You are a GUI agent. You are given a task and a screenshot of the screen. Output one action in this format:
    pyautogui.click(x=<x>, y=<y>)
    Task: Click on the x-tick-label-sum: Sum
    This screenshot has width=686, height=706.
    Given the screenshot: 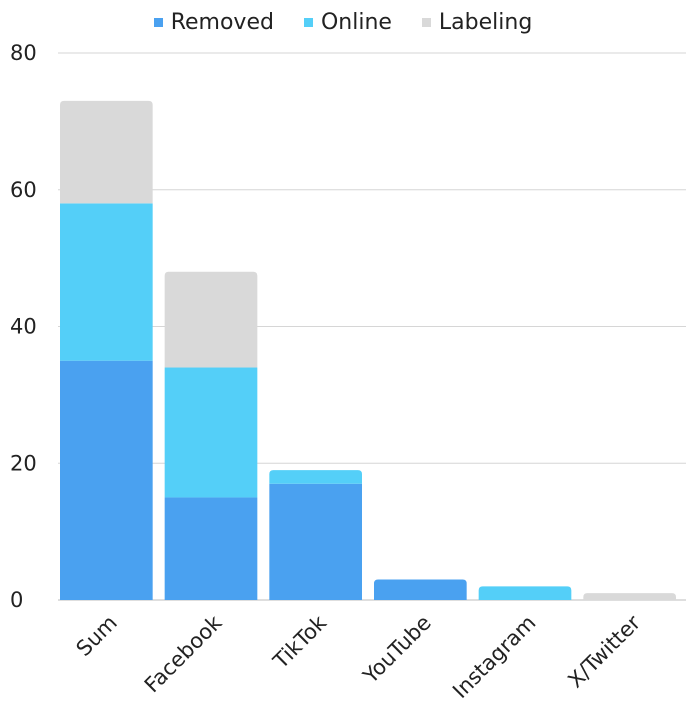 What is the action you would take?
    pyautogui.click(x=97, y=636)
    